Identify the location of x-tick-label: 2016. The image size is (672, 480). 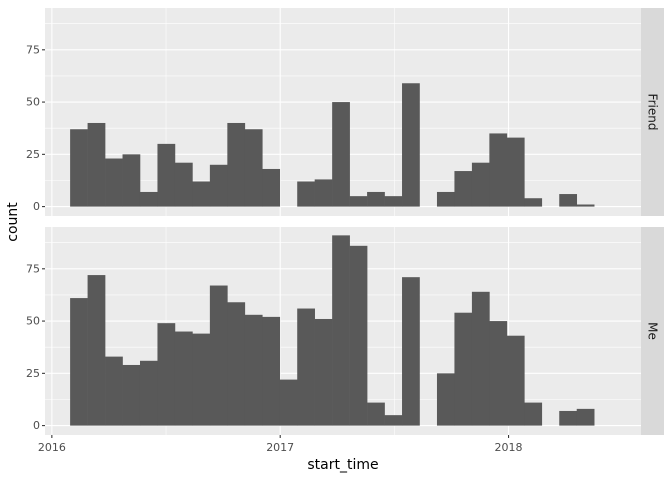
(52, 447).